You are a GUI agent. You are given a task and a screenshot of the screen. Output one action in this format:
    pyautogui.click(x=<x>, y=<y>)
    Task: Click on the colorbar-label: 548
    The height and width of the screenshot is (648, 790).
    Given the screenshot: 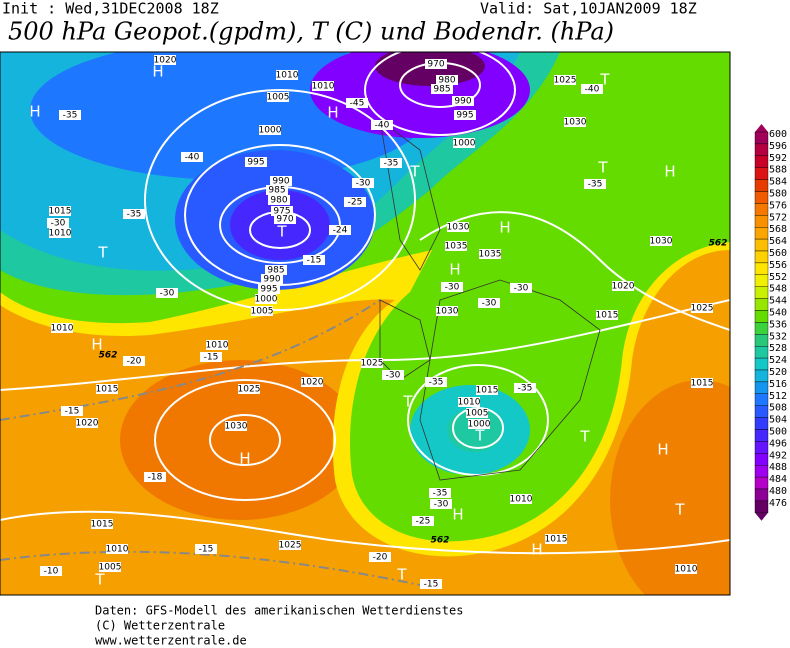 What is the action you would take?
    pyautogui.click(x=778, y=289)
    